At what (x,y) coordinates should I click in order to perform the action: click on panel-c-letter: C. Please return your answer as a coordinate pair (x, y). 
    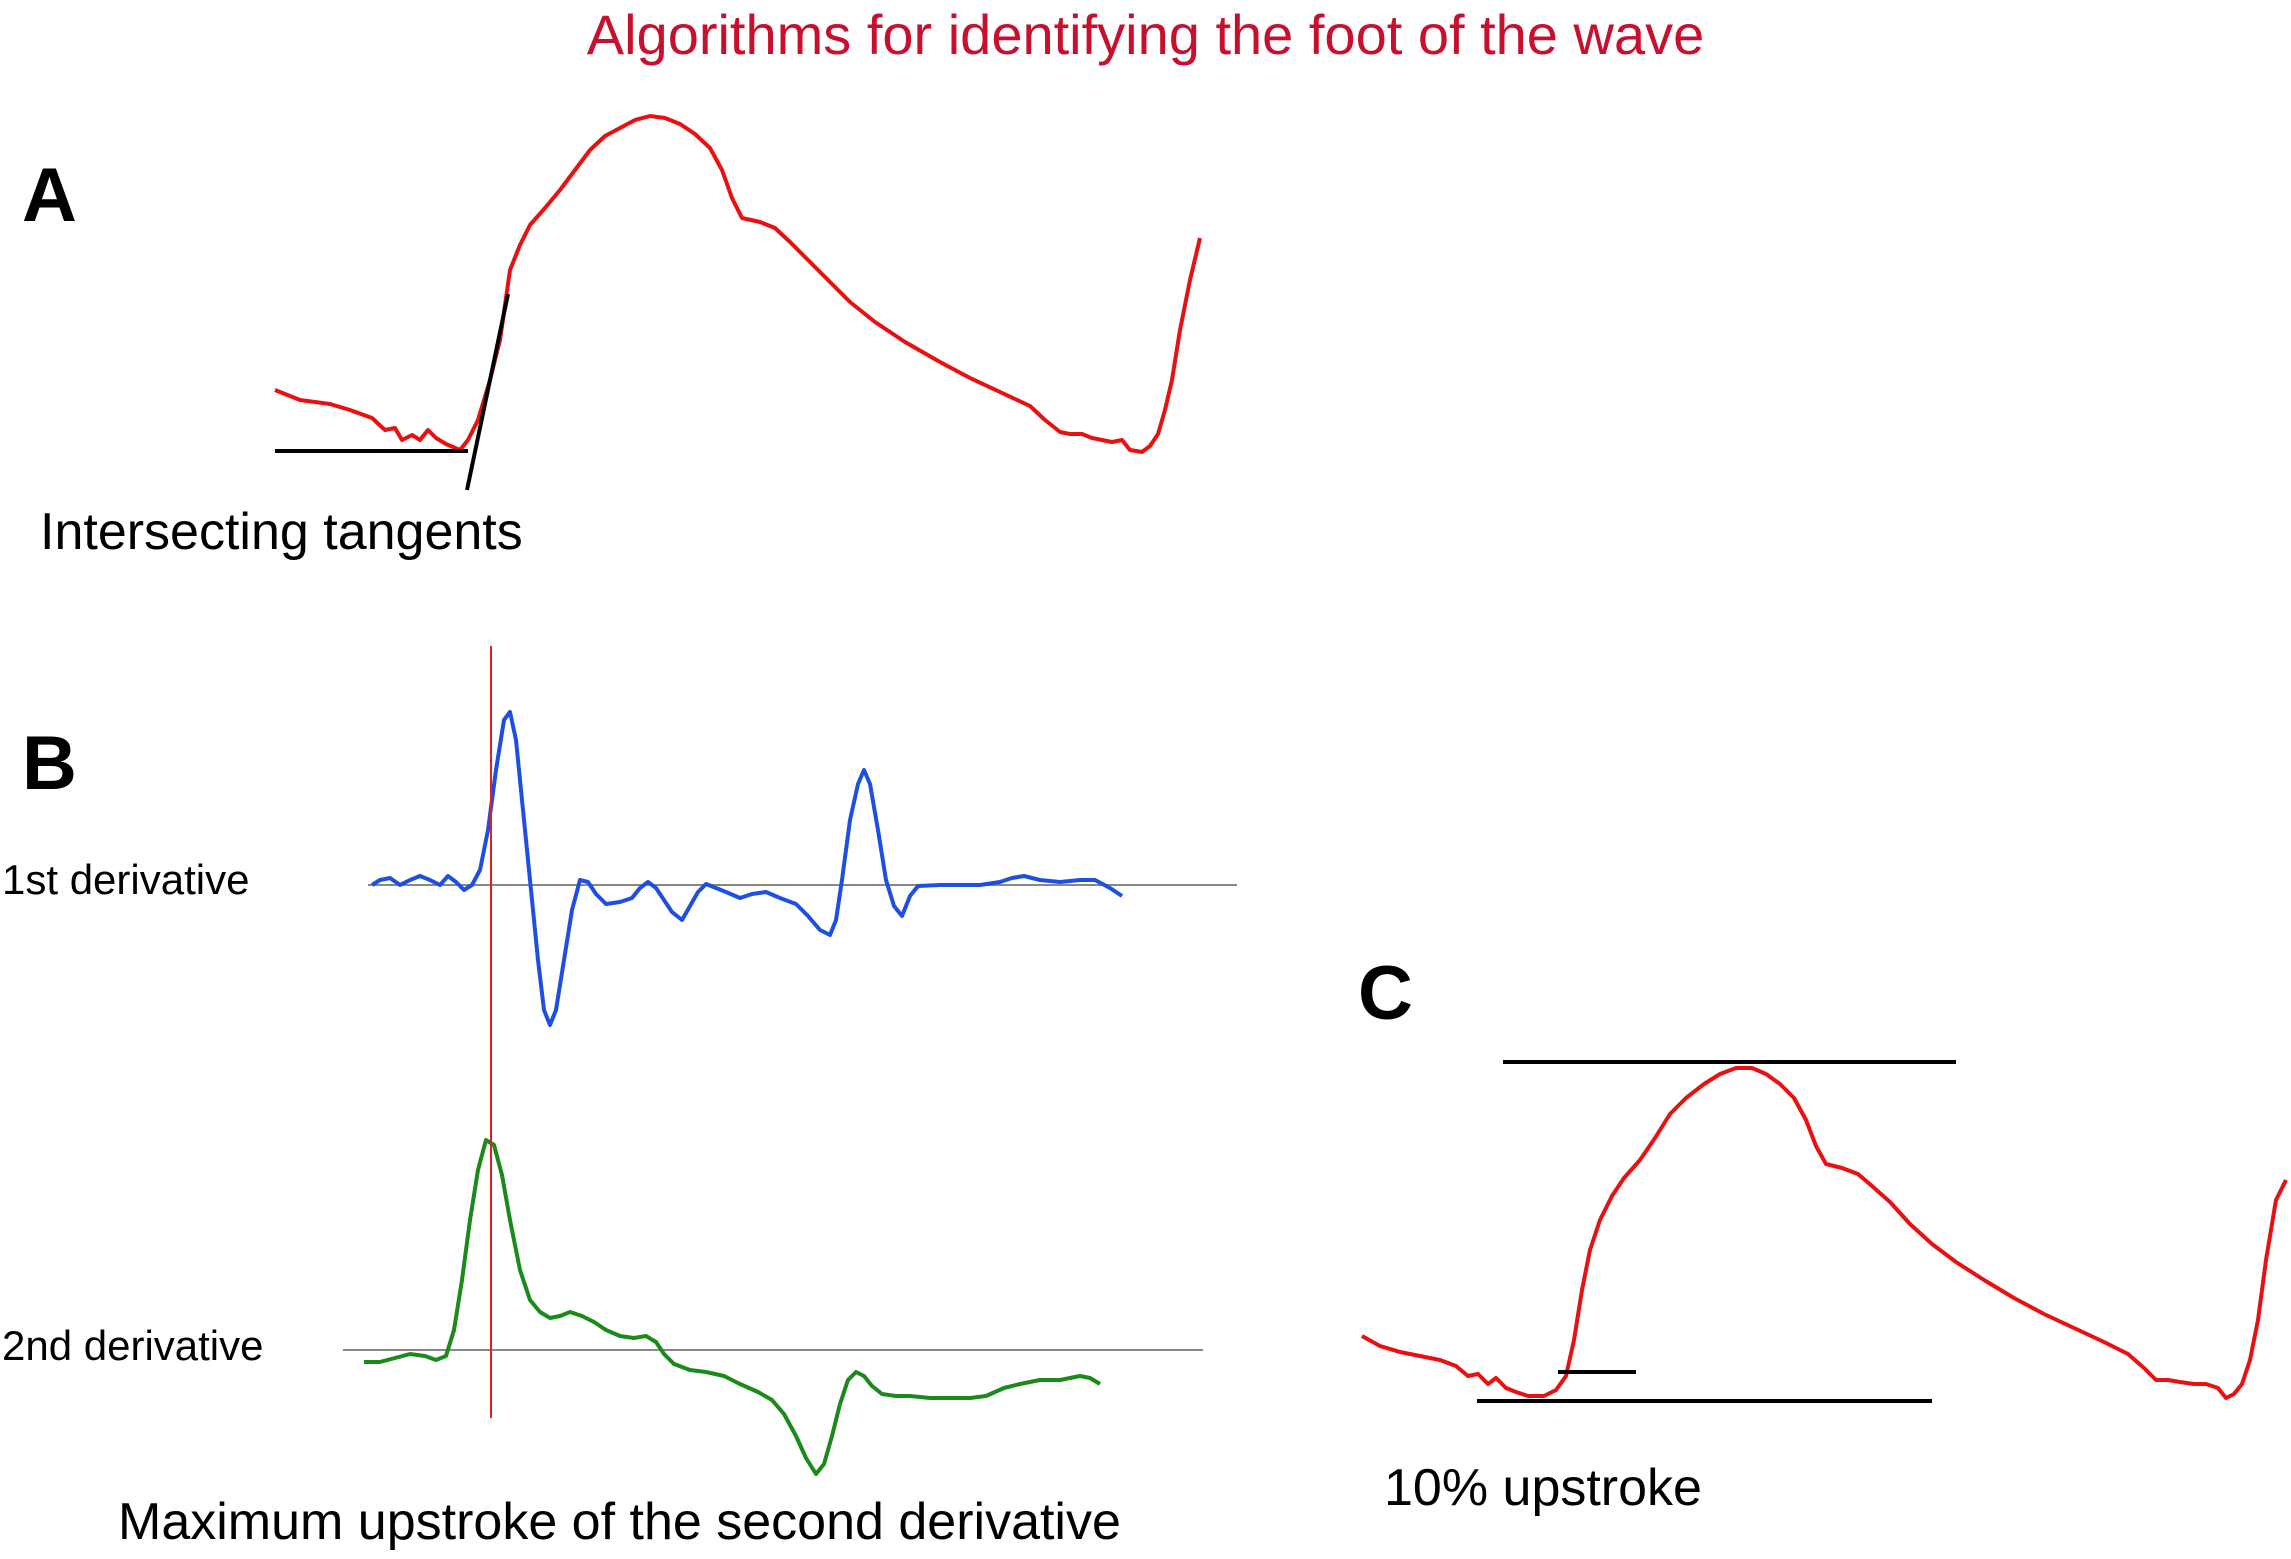
    Looking at the image, I should click on (1385, 993).